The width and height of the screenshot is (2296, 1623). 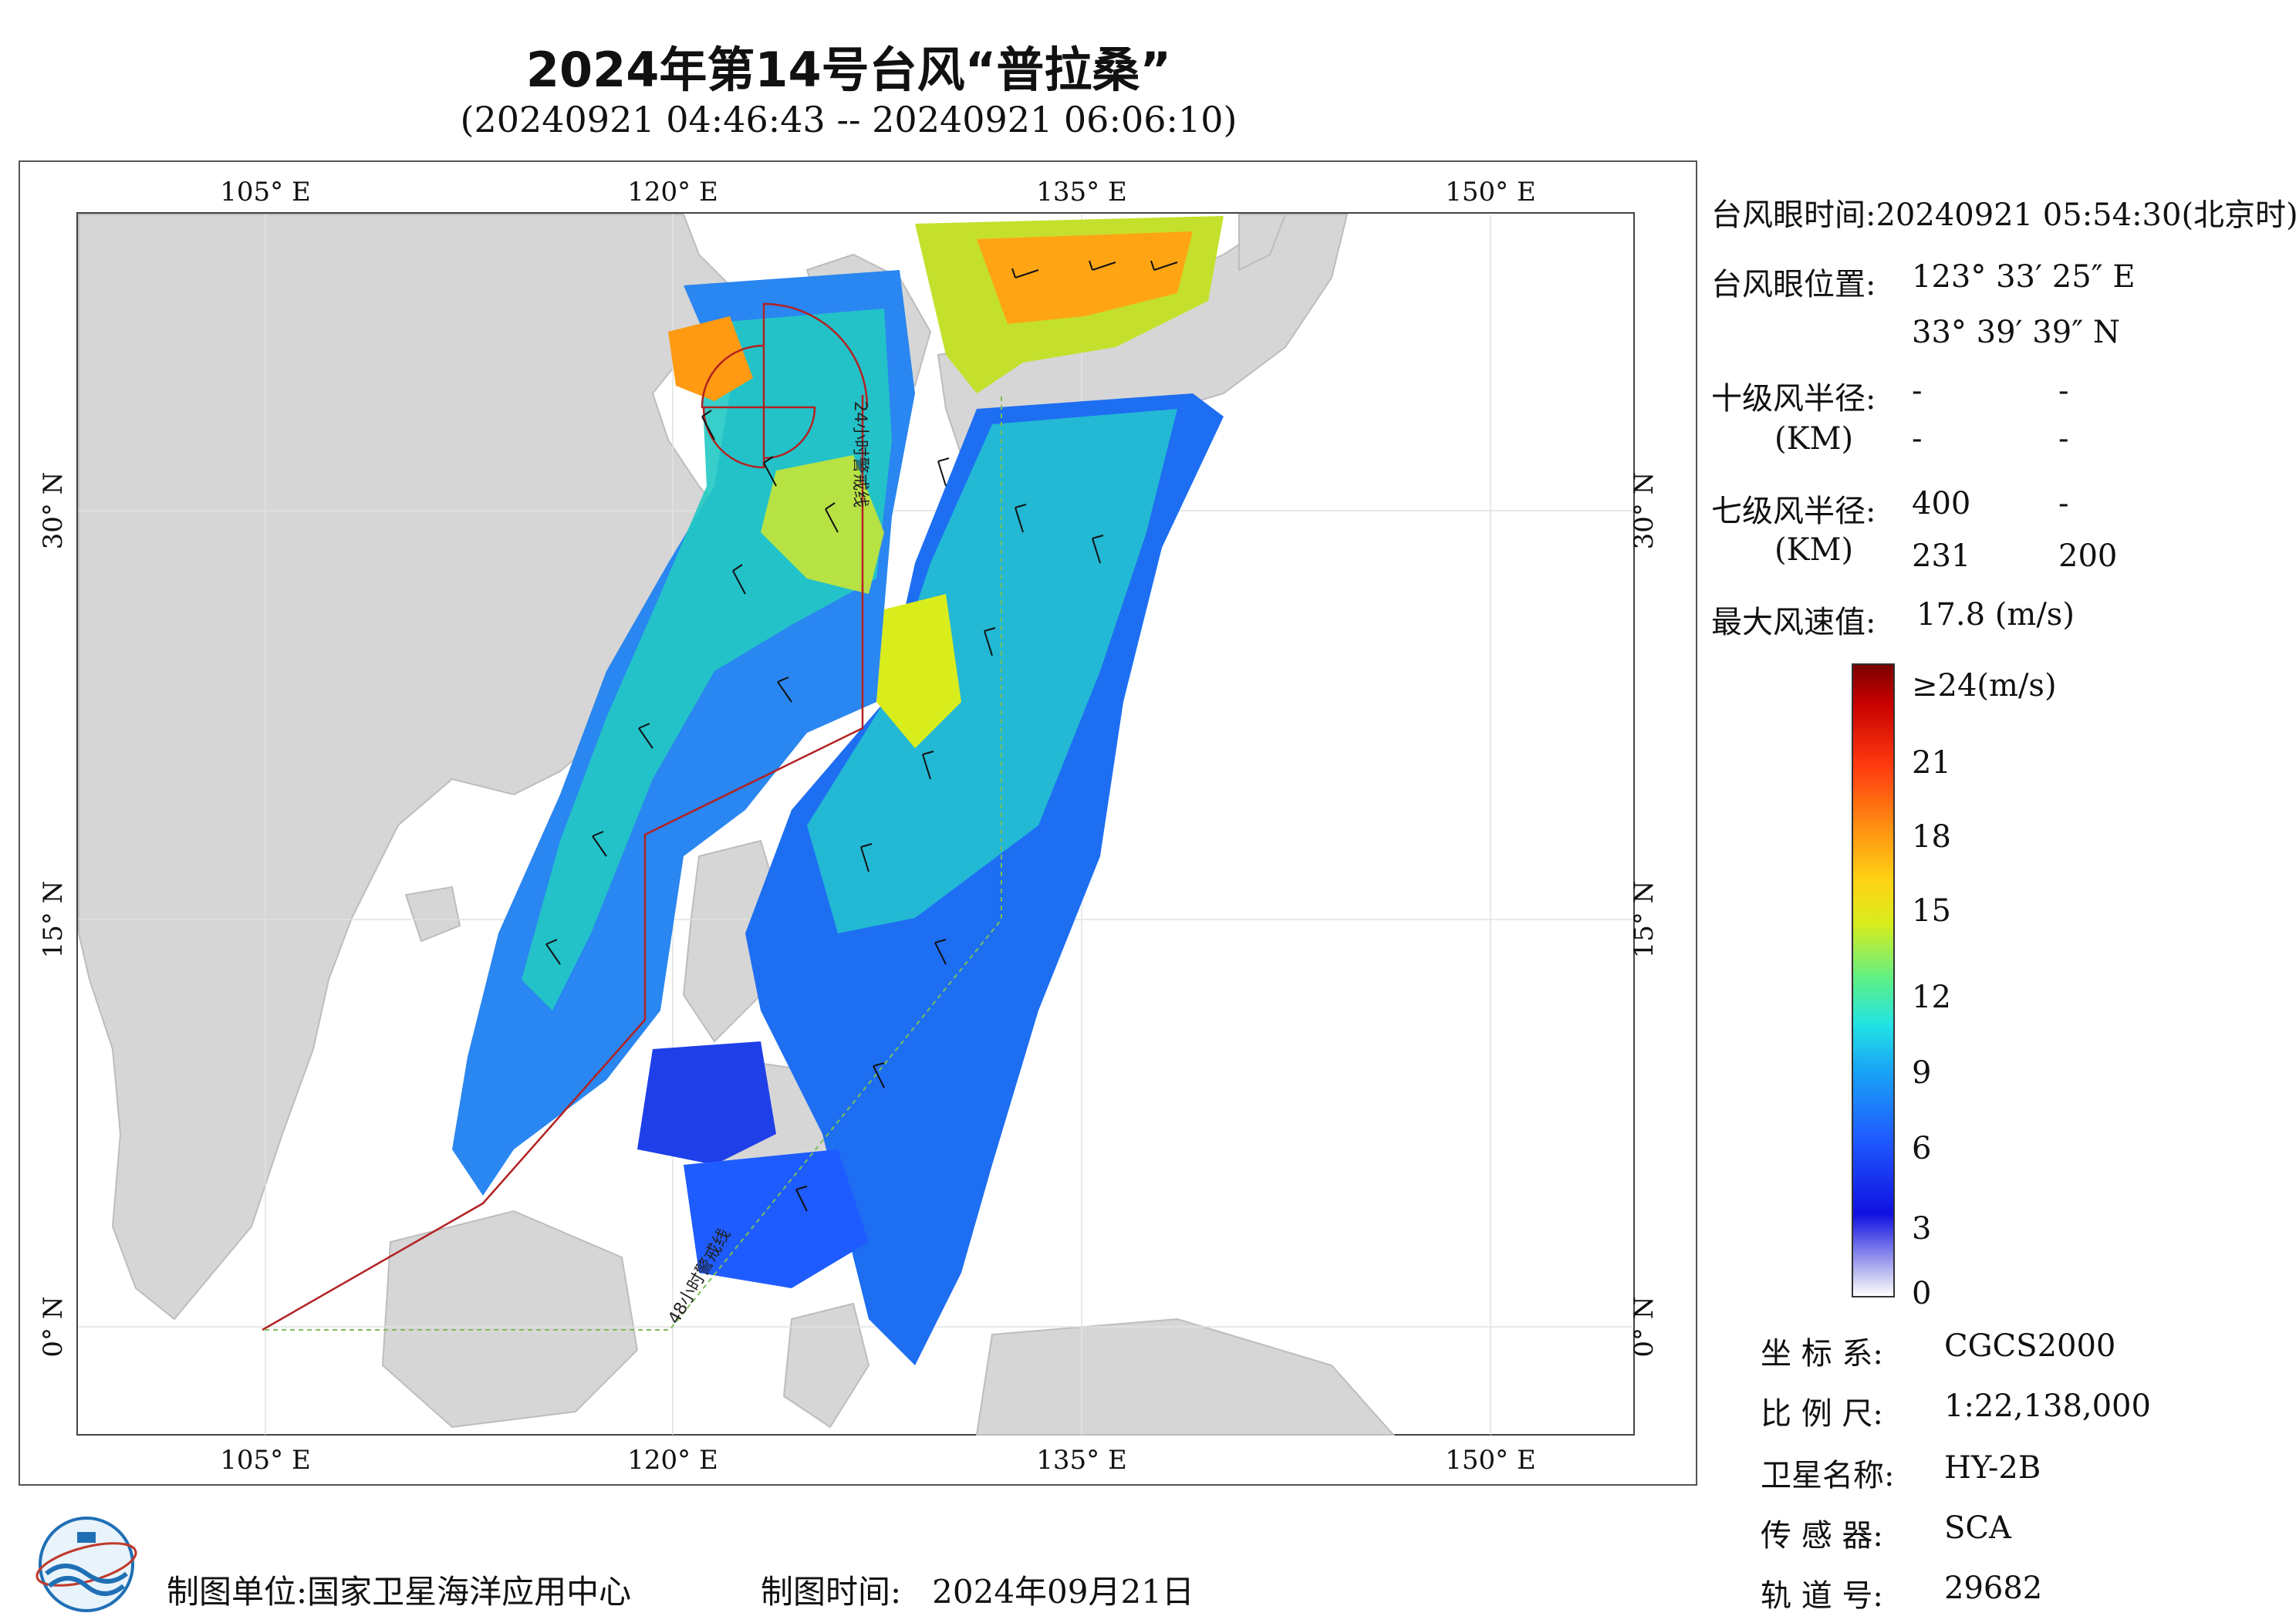 I want to click on swath-east-mid, so click(x=992, y=671).